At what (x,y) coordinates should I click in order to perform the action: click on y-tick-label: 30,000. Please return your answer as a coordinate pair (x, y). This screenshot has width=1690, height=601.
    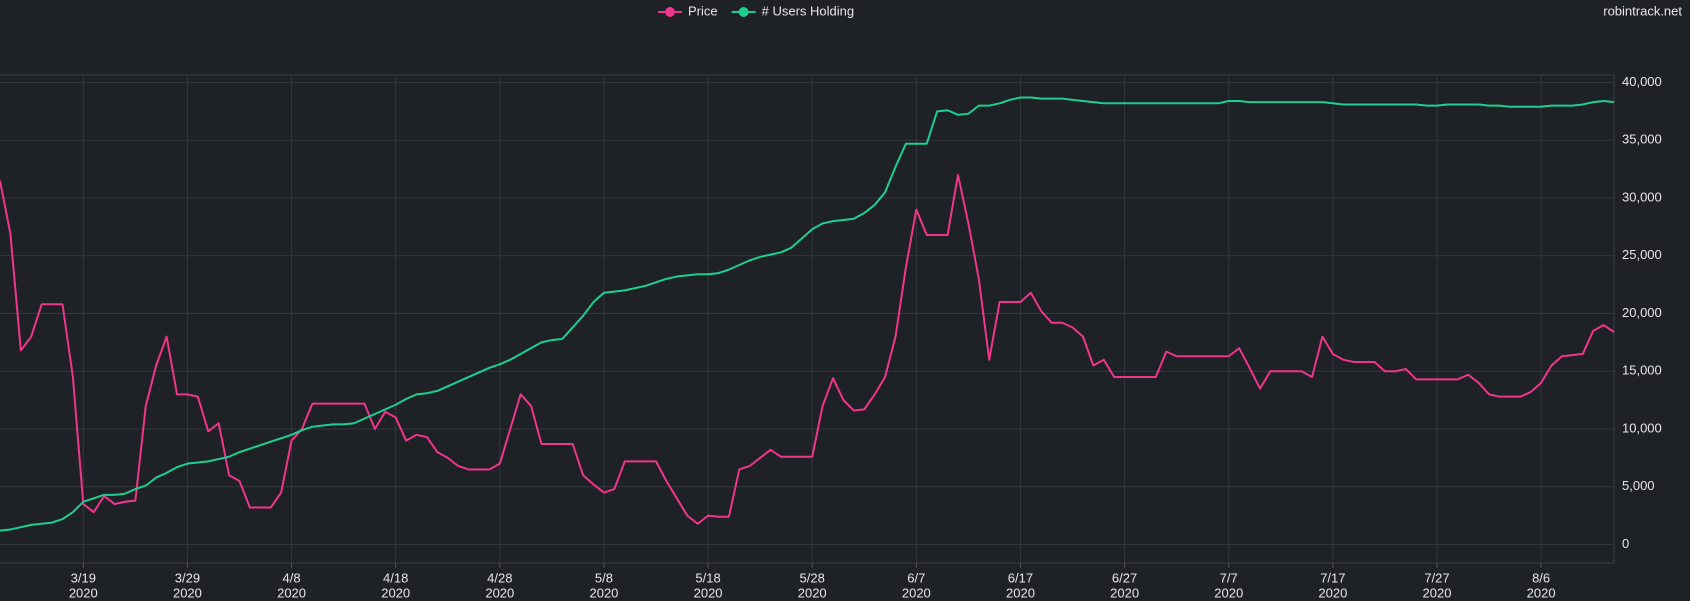
    Looking at the image, I should click on (1642, 196).